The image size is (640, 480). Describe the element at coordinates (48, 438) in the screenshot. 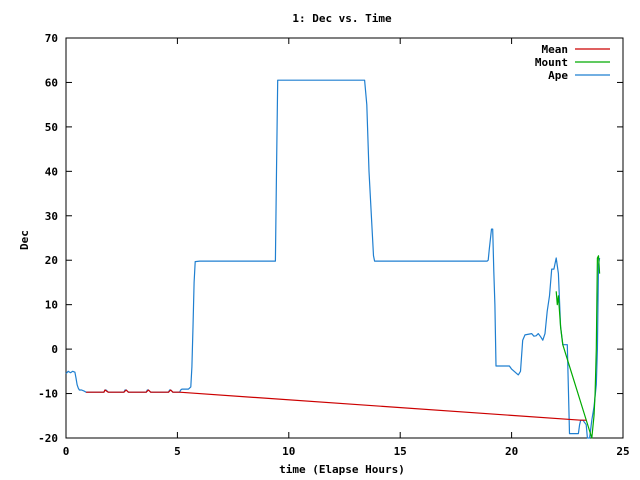

I see `y-tick-label: -20` at that location.